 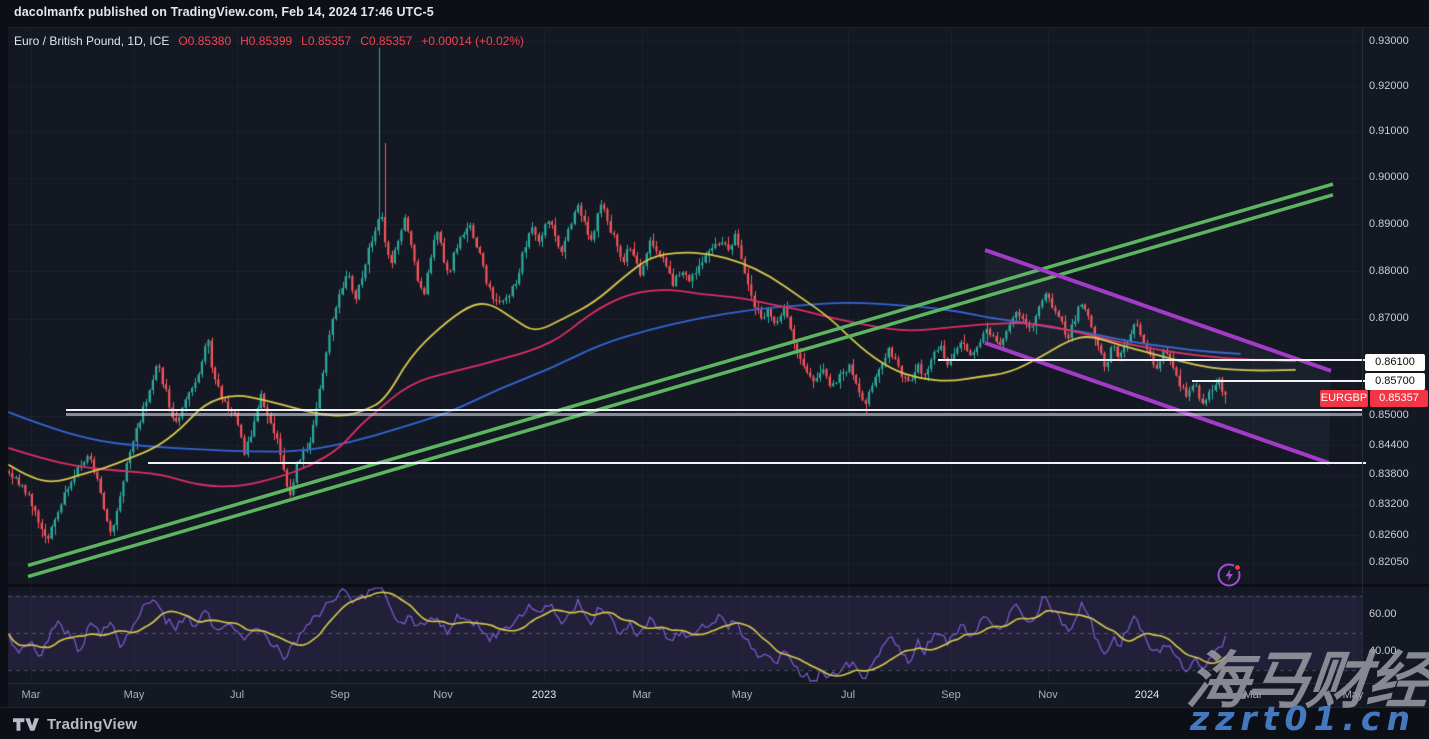 What do you see at coordinates (1389, 562) in the screenshot?
I see `price-tick-label: 0.82050` at bounding box center [1389, 562].